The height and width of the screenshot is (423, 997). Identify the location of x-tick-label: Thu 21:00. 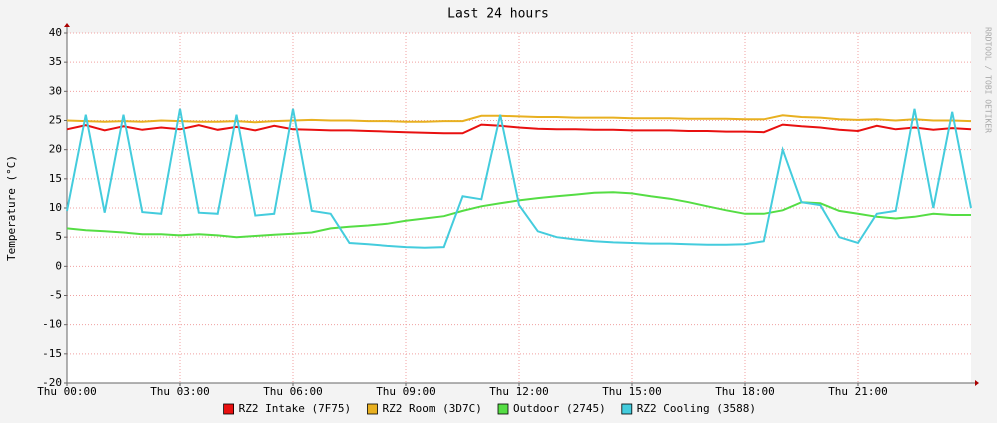
(858, 391).